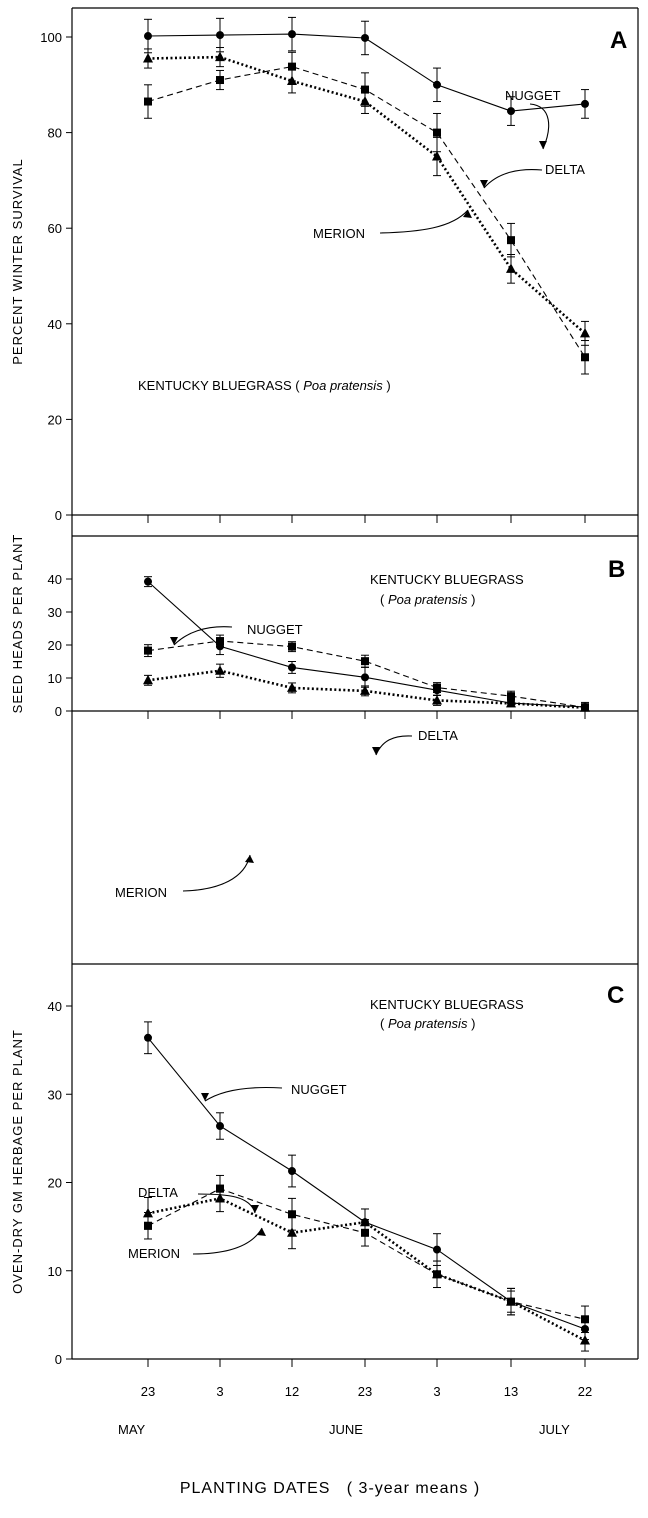 This screenshot has height=1518, width=648. What do you see at coordinates (17, 261) in the screenshot?
I see `y-axis-label: PERCENT WINTER SURVIVAL` at bounding box center [17, 261].